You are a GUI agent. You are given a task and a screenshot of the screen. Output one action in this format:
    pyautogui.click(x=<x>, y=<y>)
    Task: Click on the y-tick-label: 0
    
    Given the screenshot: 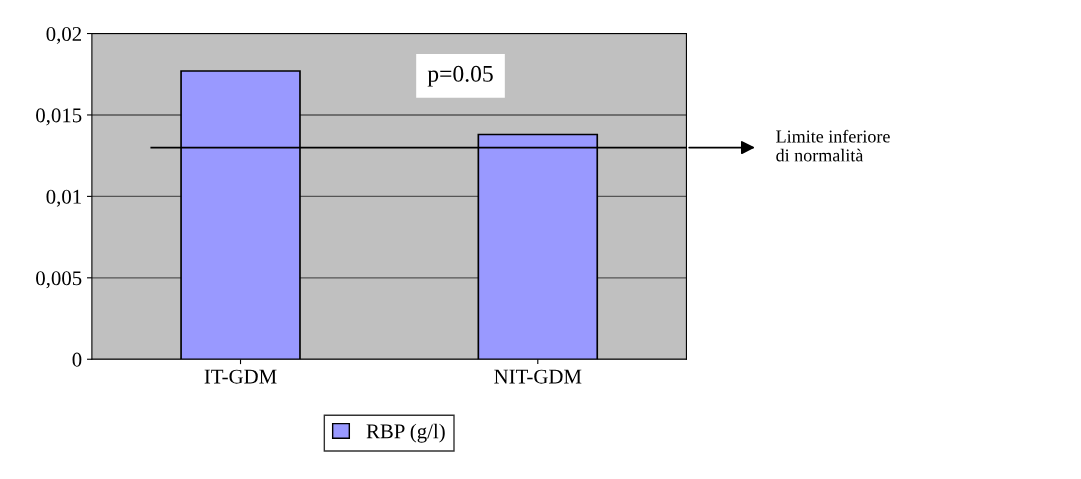 What is the action you would take?
    pyautogui.click(x=77, y=359)
    